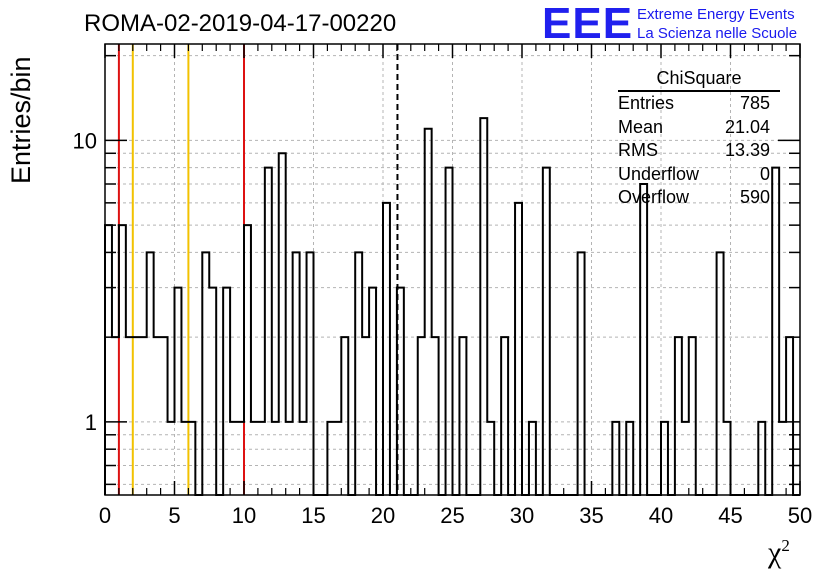 This screenshot has width=836, height=572. What do you see at coordinates (244, 515) in the screenshot?
I see `x-tick-label: 10` at bounding box center [244, 515].